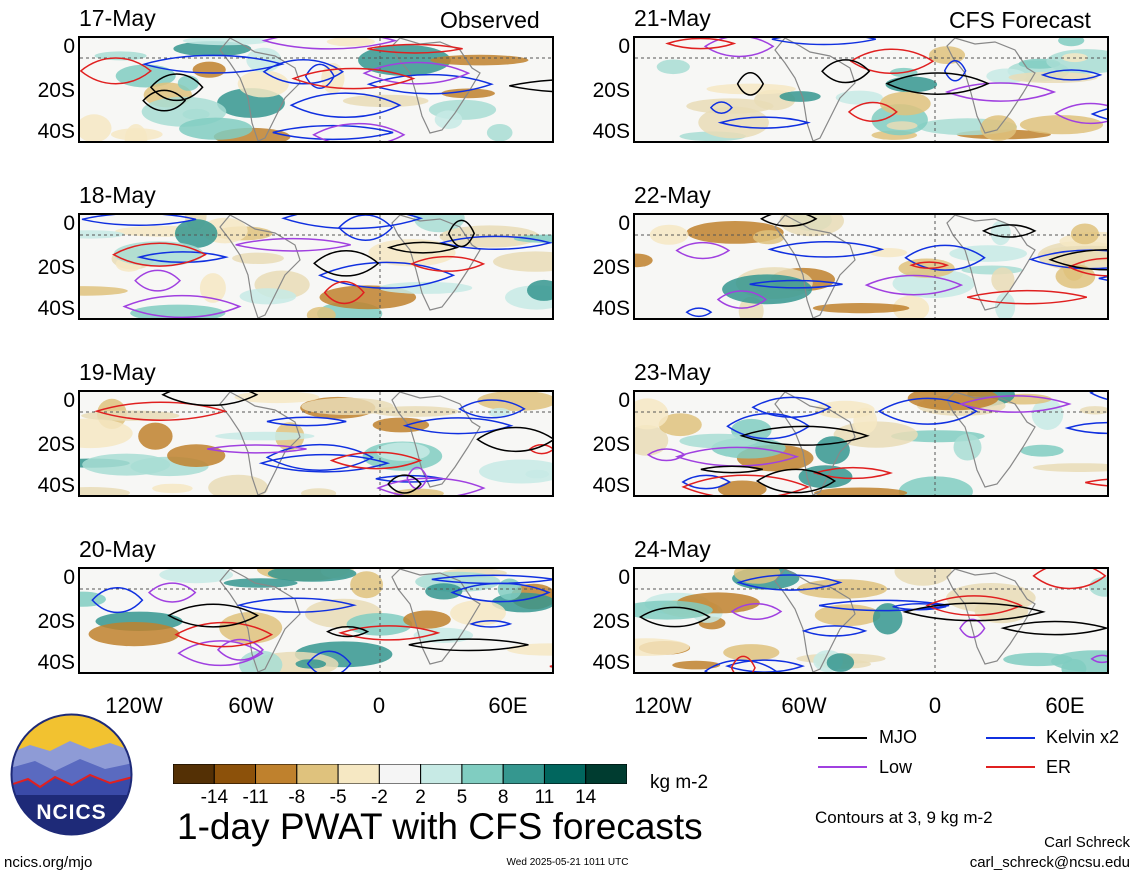 The width and height of the screenshot is (1135, 878). What do you see at coordinates (71, 774) in the screenshot?
I see `ncics-logo: NCICS` at bounding box center [71, 774].